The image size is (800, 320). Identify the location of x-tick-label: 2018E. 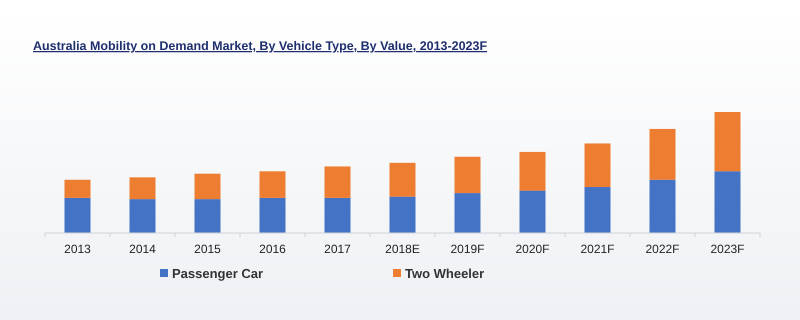
(402, 249).